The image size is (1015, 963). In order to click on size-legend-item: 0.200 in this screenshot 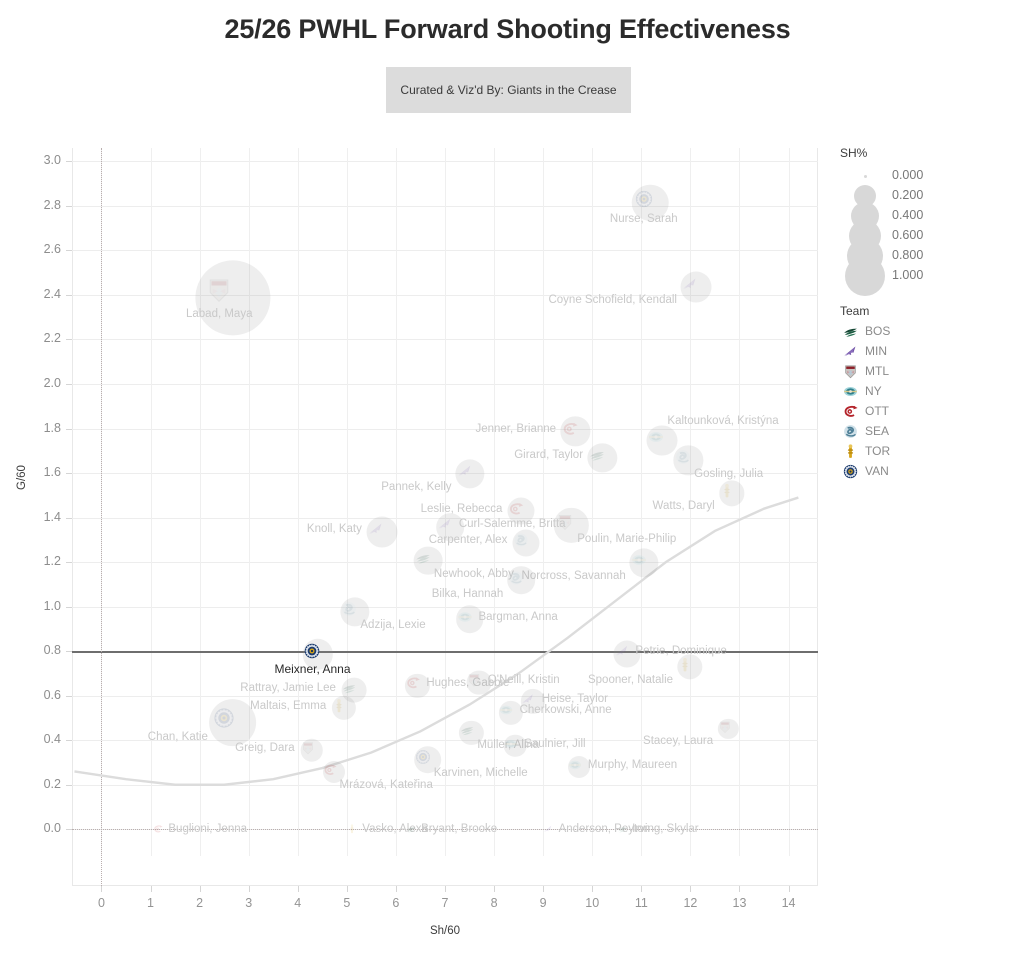, I will do `click(926, 196)`.